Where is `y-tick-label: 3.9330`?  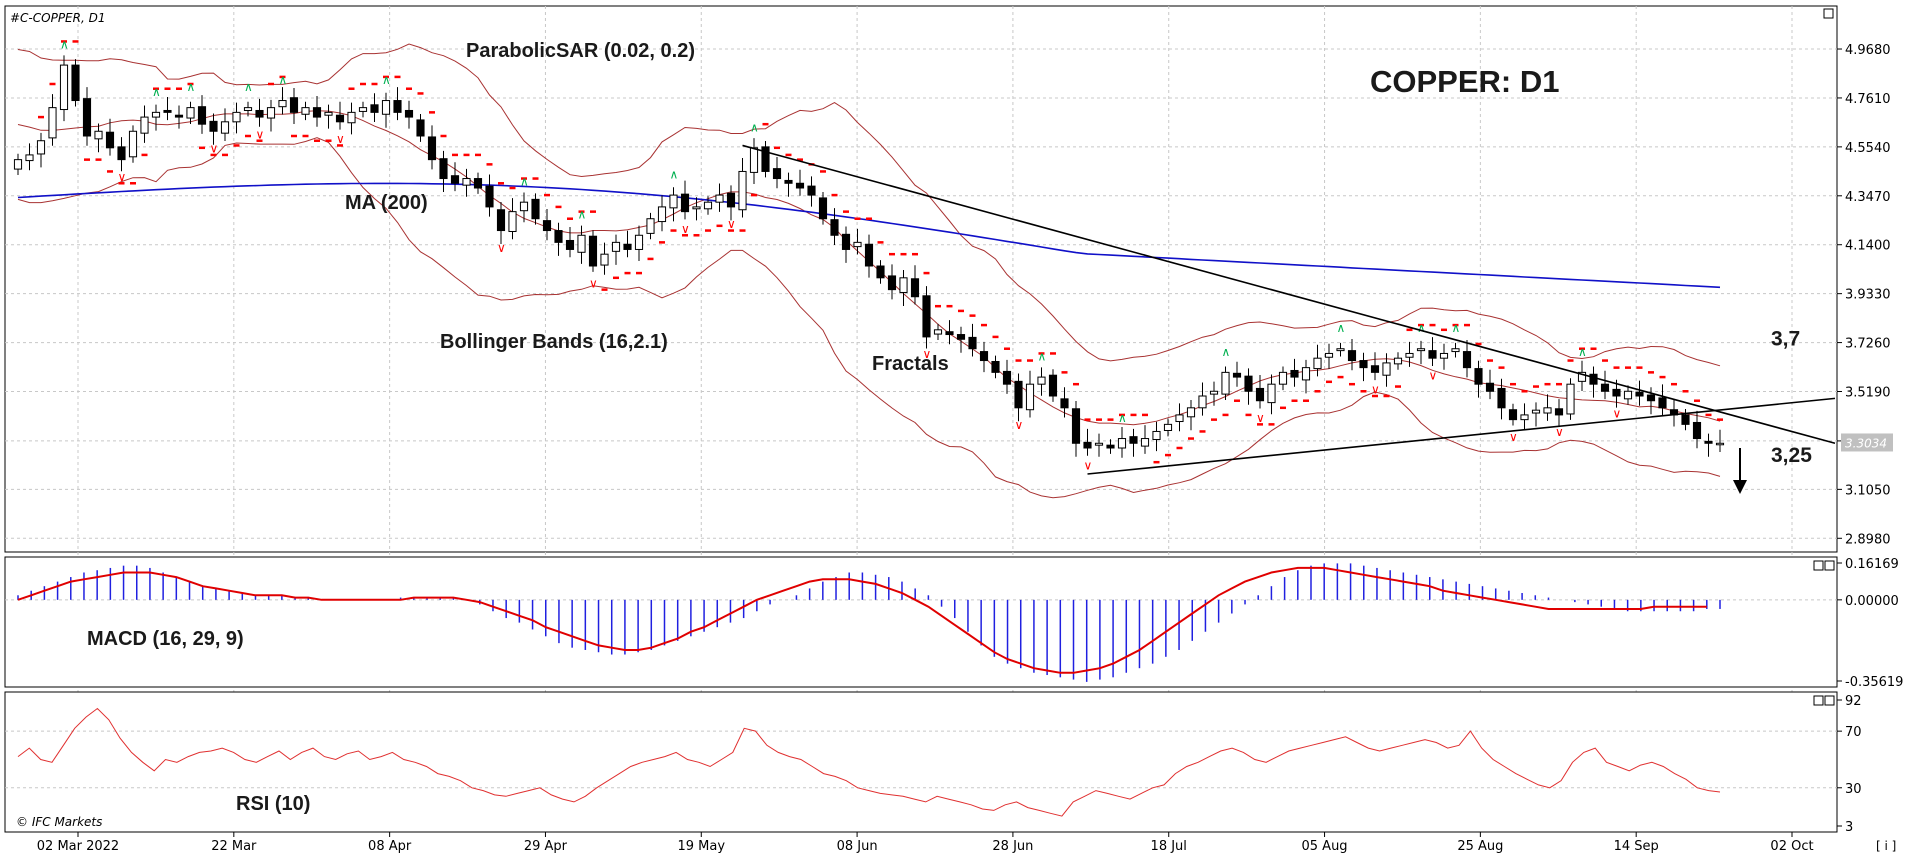 y-tick-label: 3.9330 is located at coordinates (1868, 295).